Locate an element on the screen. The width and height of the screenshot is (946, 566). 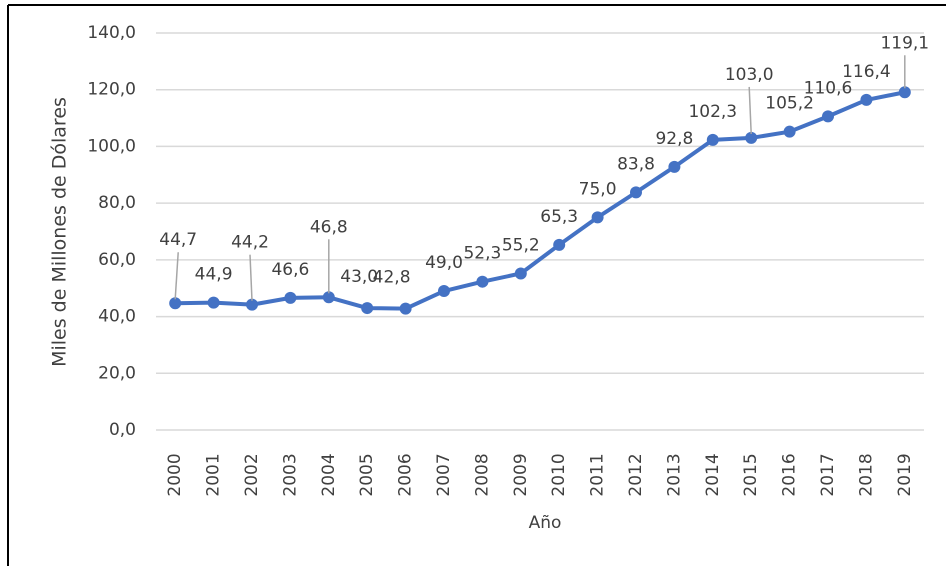
x-tick-label: 2003 is located at coordinates (290, 474).